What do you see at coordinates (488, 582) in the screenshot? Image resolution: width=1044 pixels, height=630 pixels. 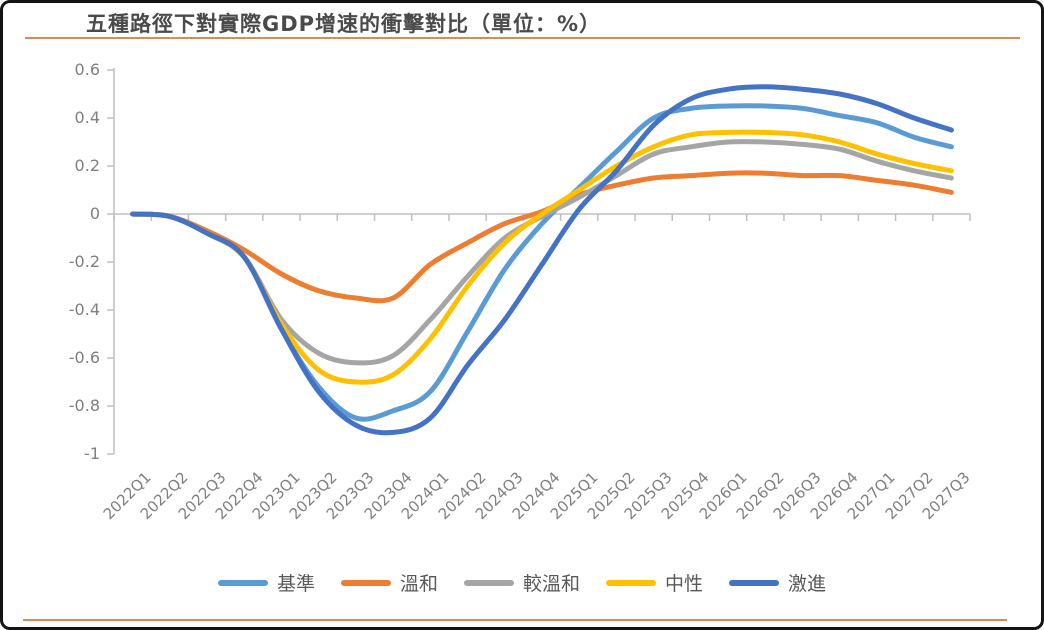 I see `legend-swatch-relatively-moderate` at bounding box center [488, 582].